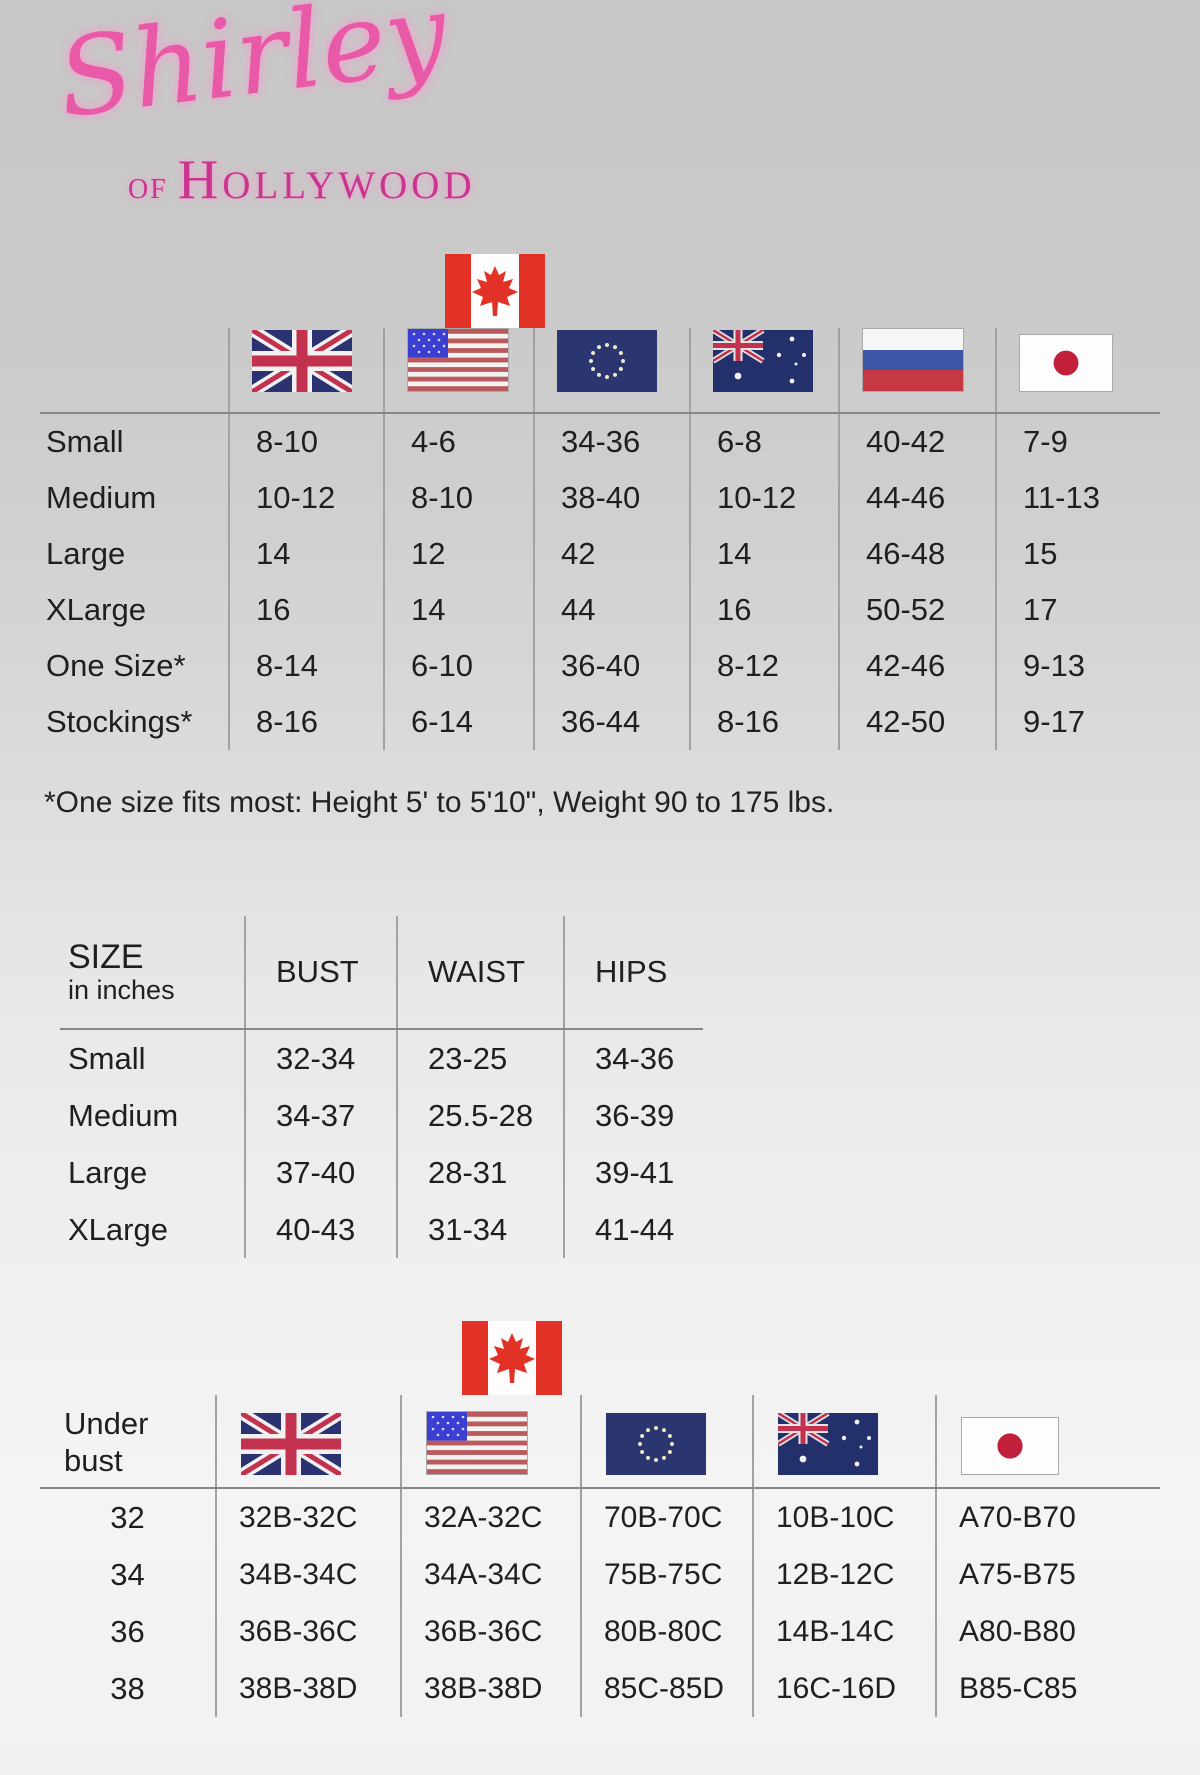 Image resolution: width=1200 pixels, height=1775 pixels. I want to click on size-value-cell: 42-50, so click(916, 722).